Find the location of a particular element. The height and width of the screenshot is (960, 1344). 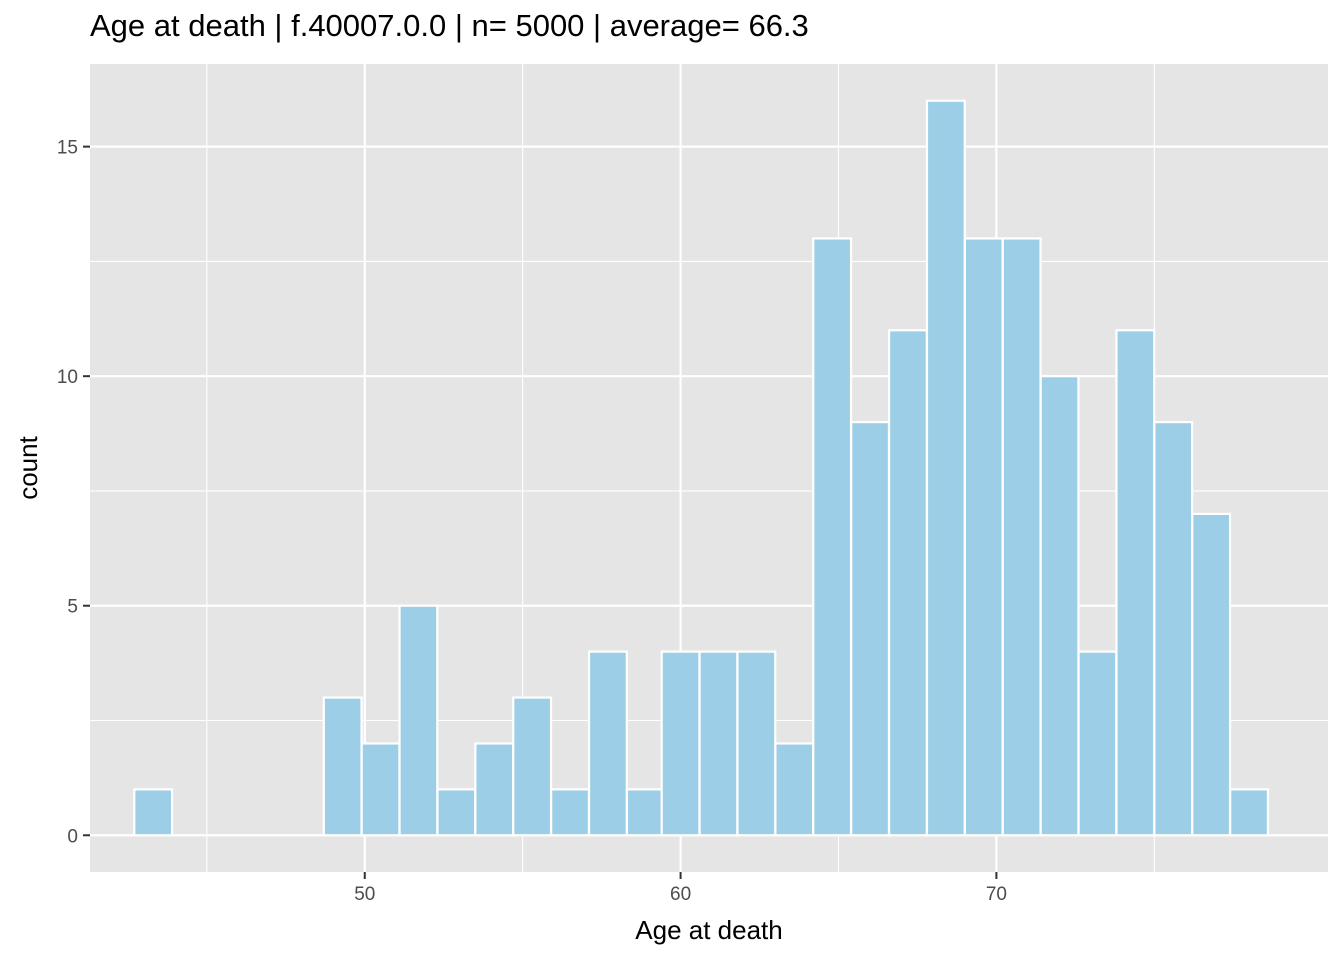

y-tick-label: 0 is located at coordinates (72, 836).